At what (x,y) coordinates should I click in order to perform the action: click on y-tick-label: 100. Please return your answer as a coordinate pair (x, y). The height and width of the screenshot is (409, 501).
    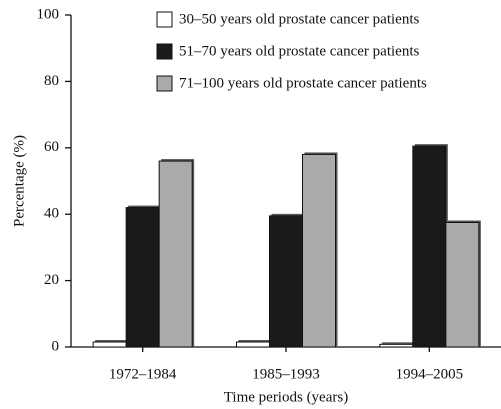
    Looking at the image, I should click on (48, 14).